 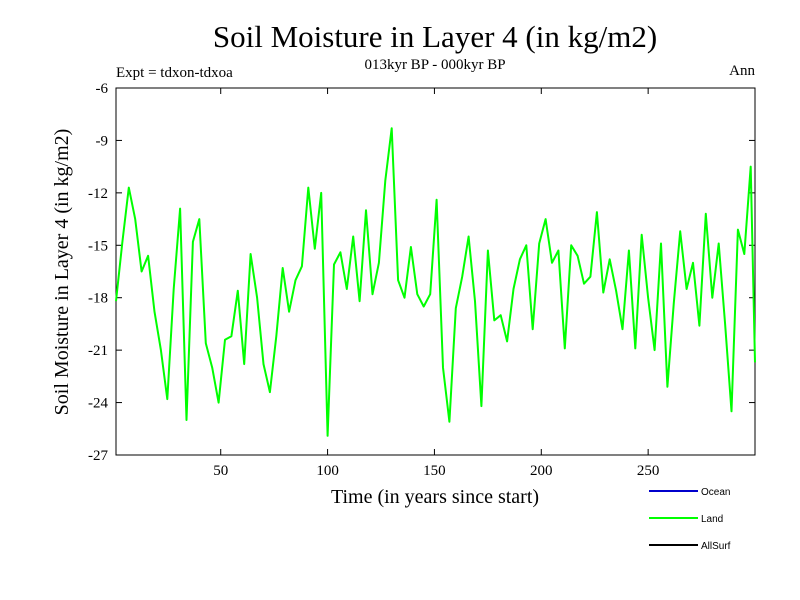 I want to click on legend-label-allsurf: AllSurf, so click(x=716, y=546).